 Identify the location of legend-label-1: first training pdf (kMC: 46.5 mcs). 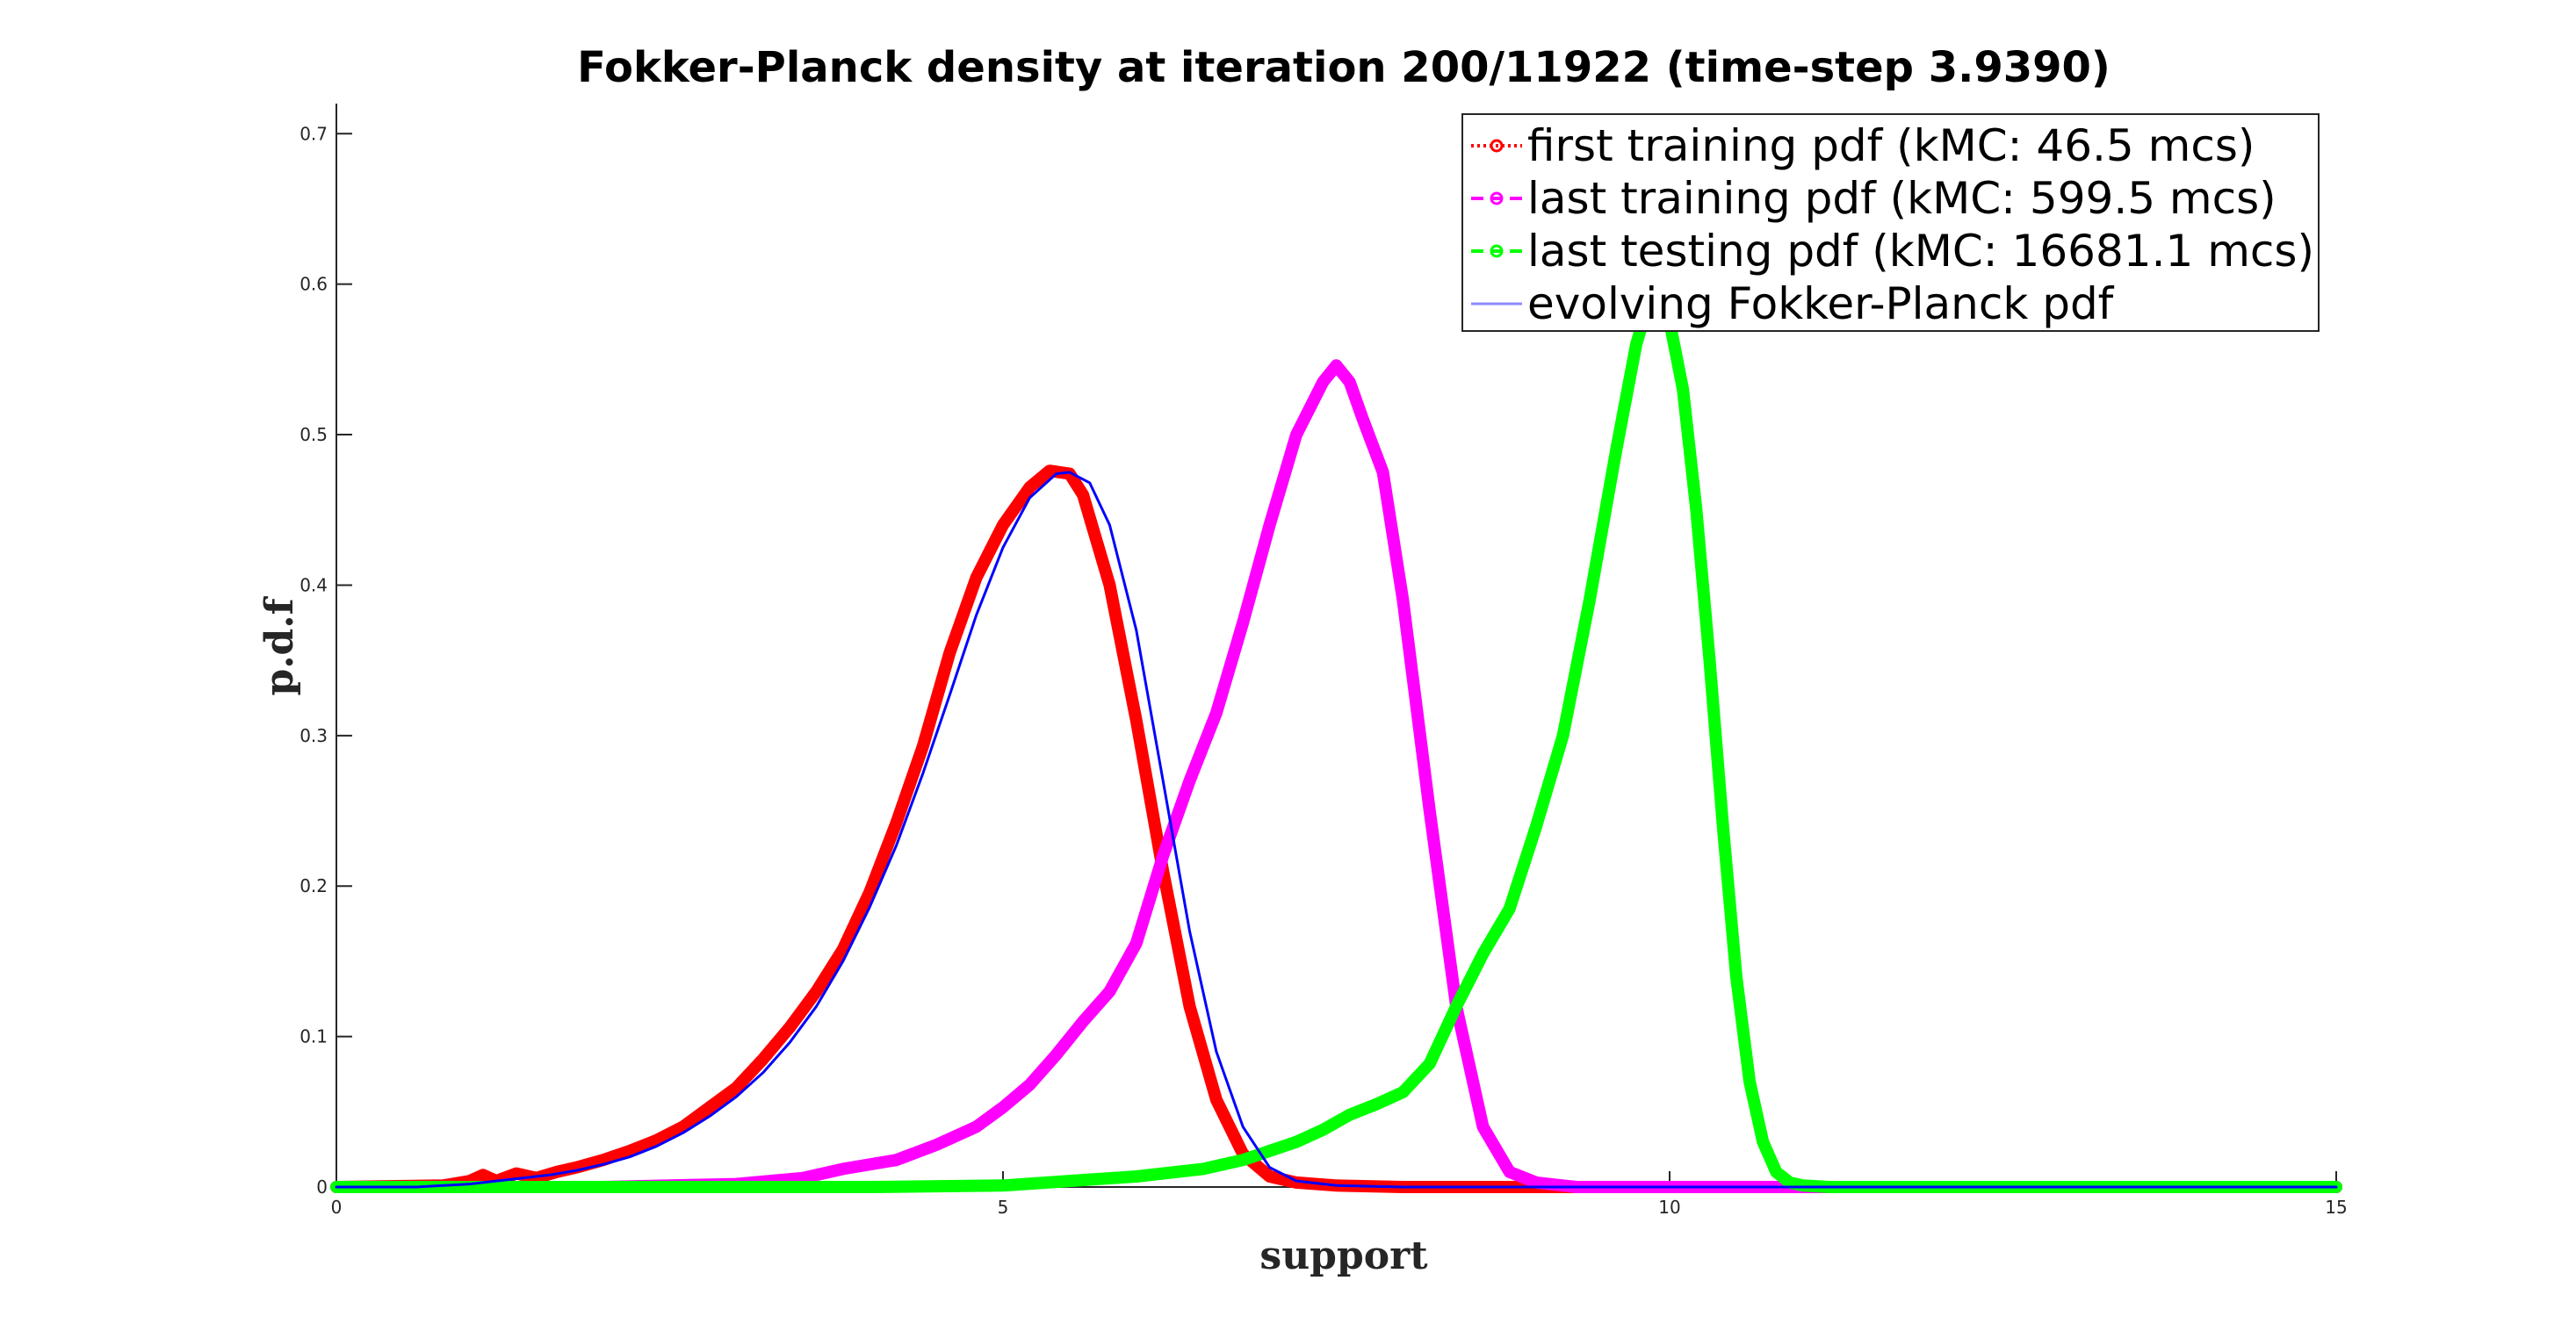
(1891, 145).